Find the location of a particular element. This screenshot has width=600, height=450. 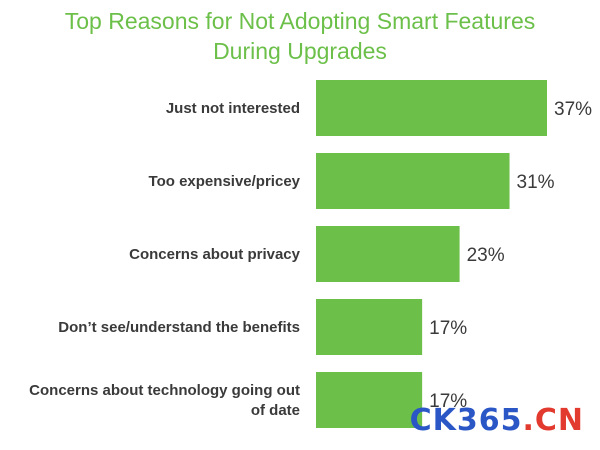

watermark-logo: CK365.CN is located at coordinates (497, 420).